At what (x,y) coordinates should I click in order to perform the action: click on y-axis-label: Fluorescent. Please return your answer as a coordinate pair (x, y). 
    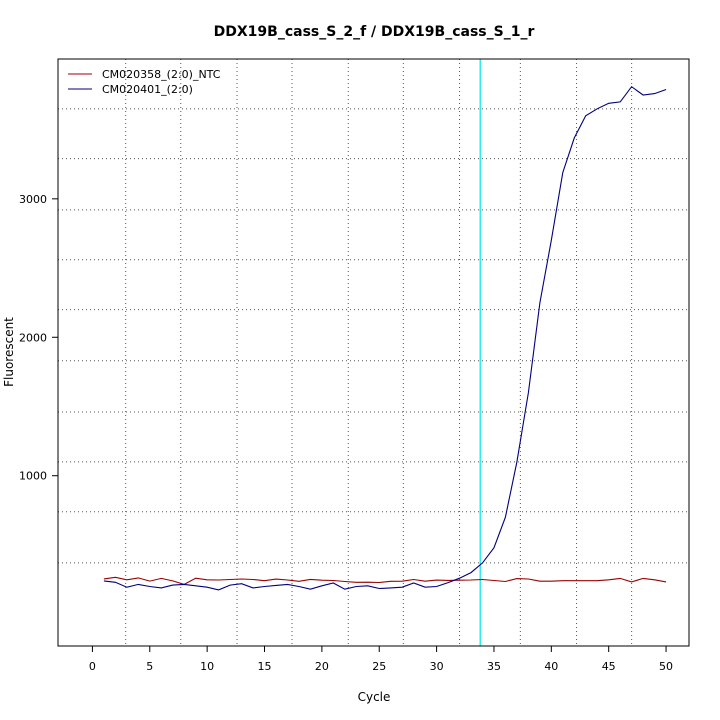
    Looking at the image, I should click on (9, 352).